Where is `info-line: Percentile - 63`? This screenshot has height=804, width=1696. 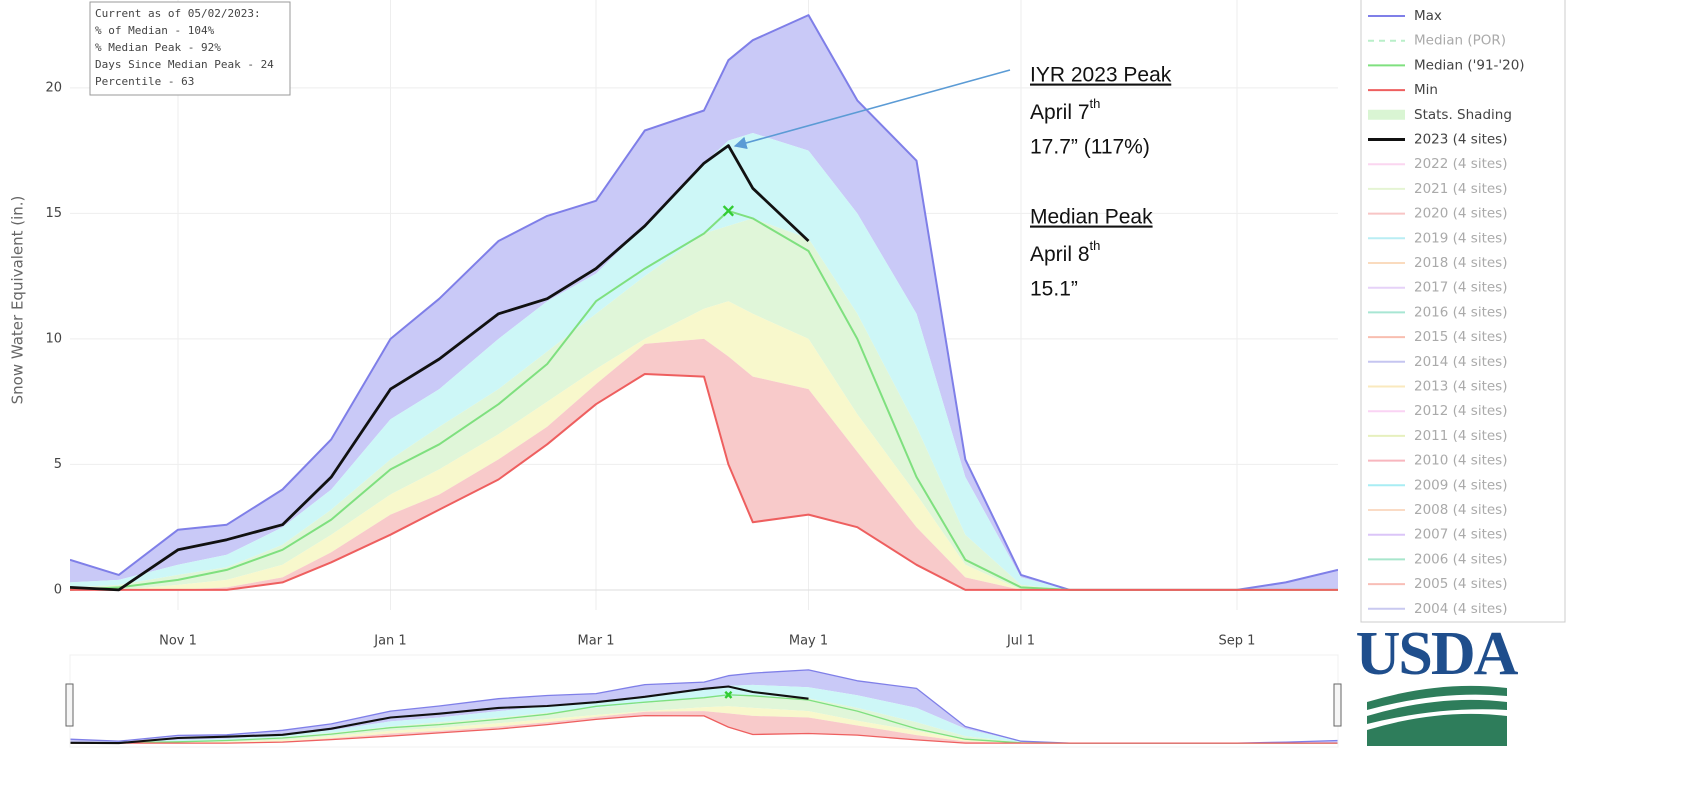
info-line: Percentile - 63 is located at coordinates (144, 81).